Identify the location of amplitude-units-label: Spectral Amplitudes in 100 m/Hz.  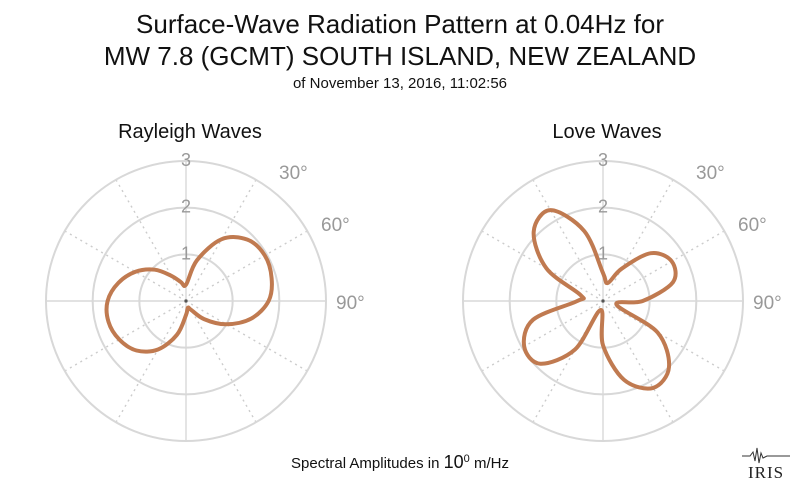
(400, 462).